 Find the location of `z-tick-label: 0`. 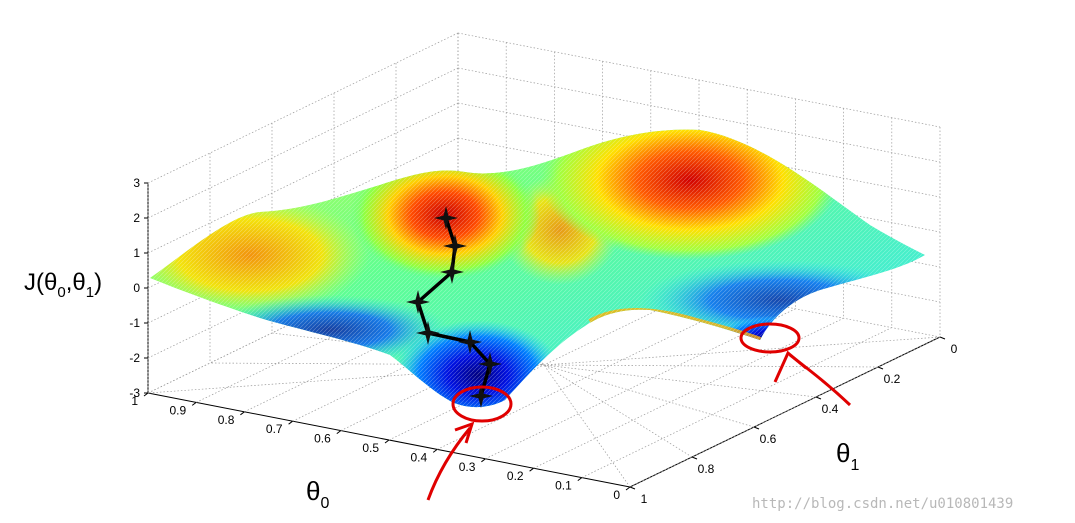

z-tick-label: 0 is located at coordinates (136, 288).